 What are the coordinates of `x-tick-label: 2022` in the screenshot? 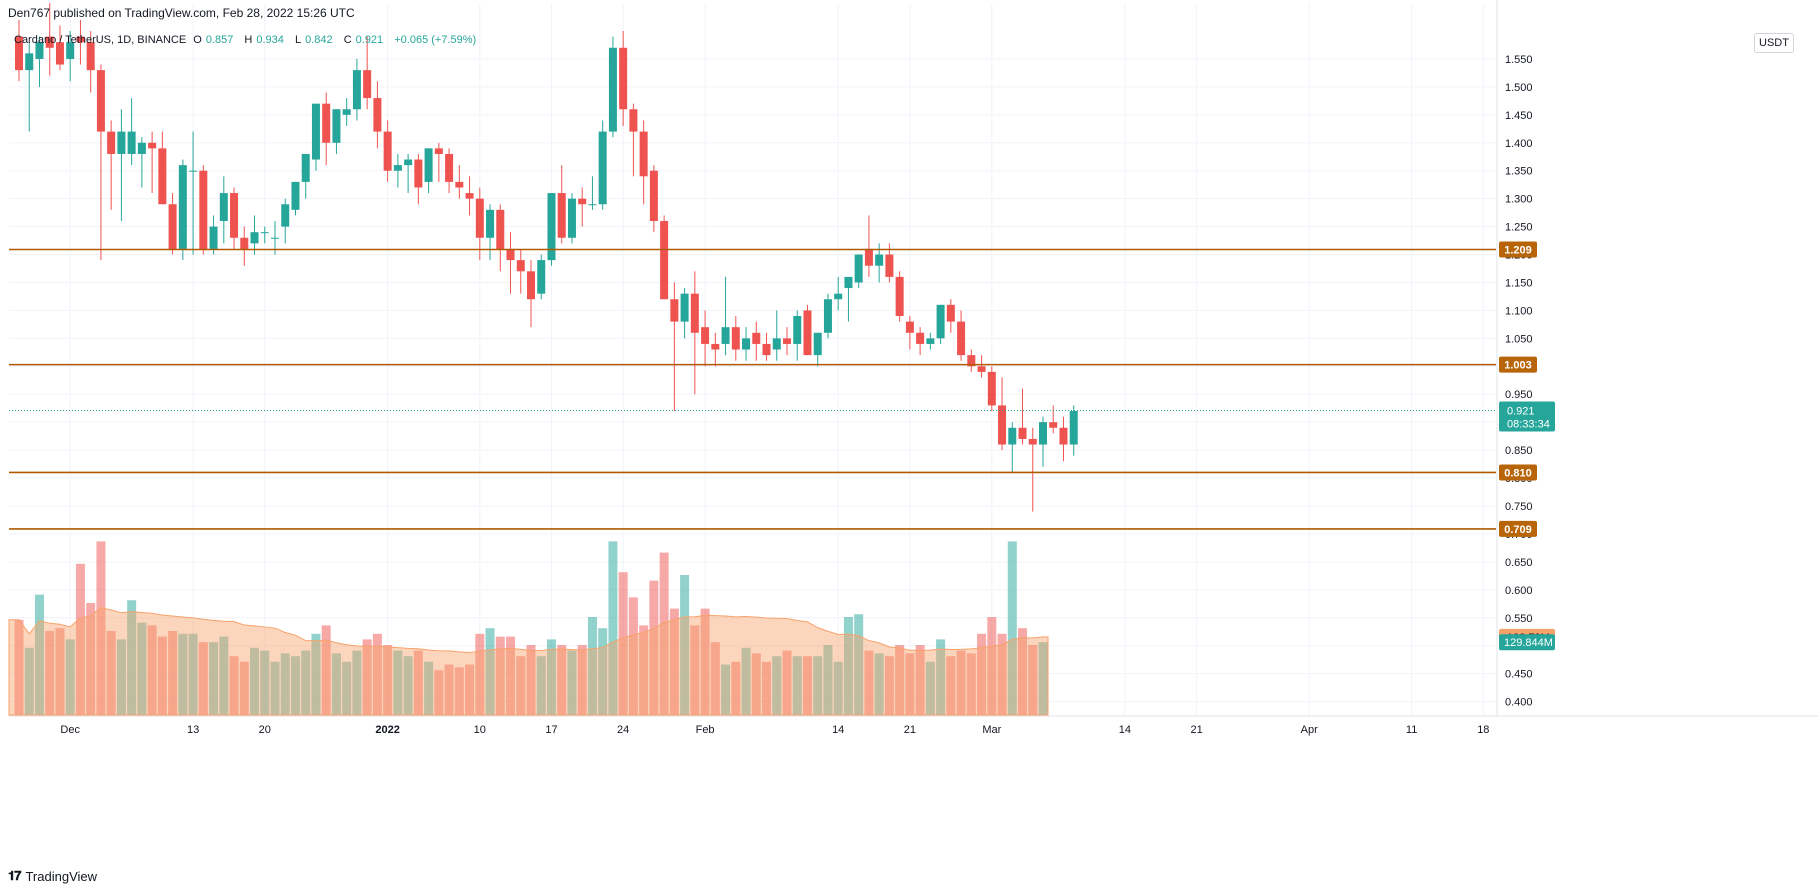 It's located at (387, 730).